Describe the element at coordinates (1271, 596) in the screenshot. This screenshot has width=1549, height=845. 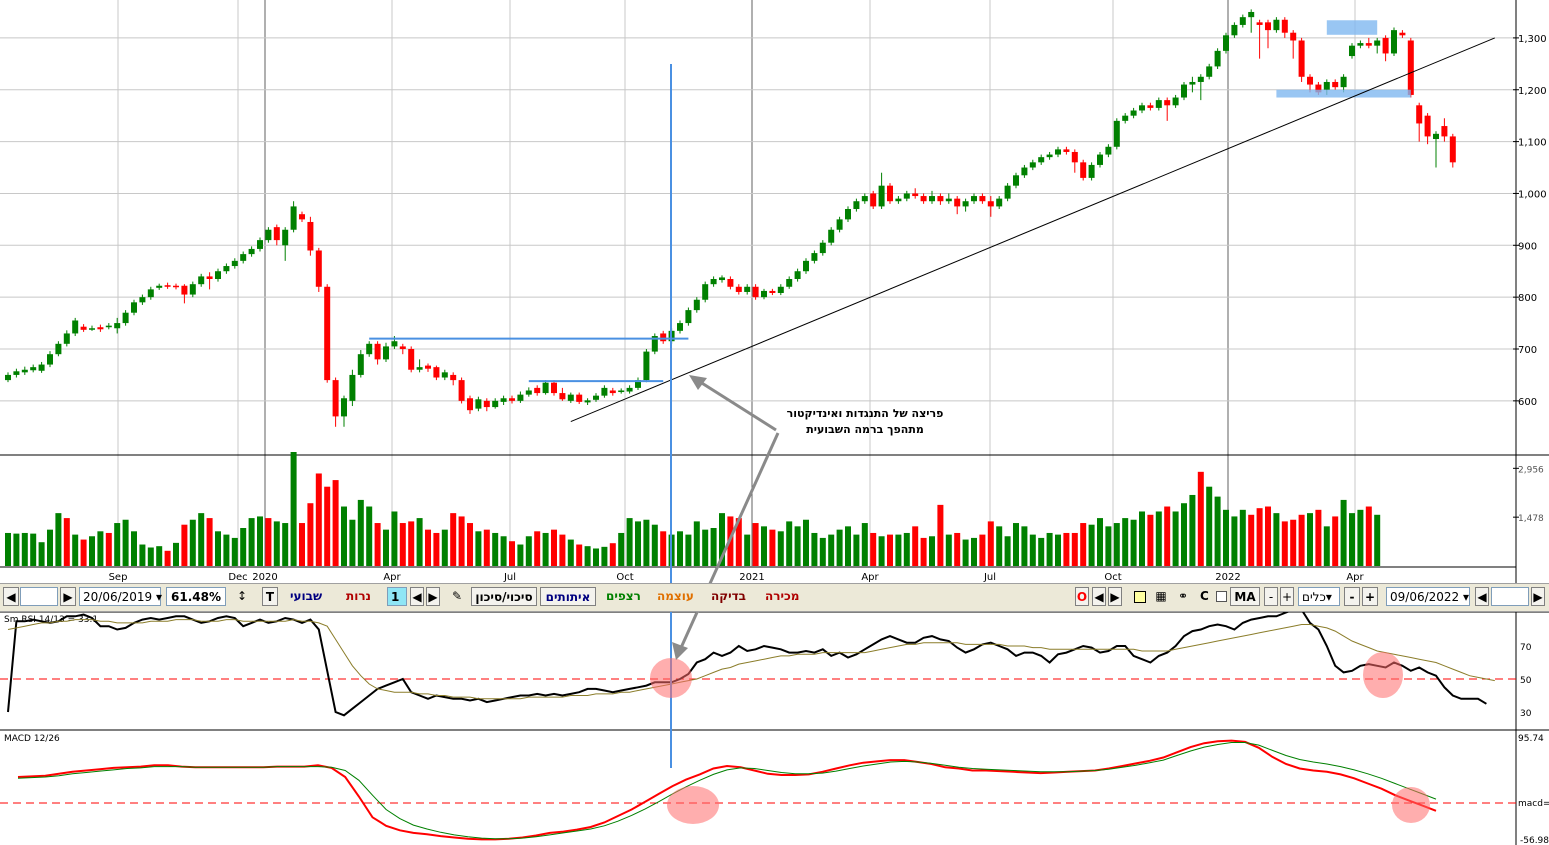
I see `minus-small-button: -` at that location.